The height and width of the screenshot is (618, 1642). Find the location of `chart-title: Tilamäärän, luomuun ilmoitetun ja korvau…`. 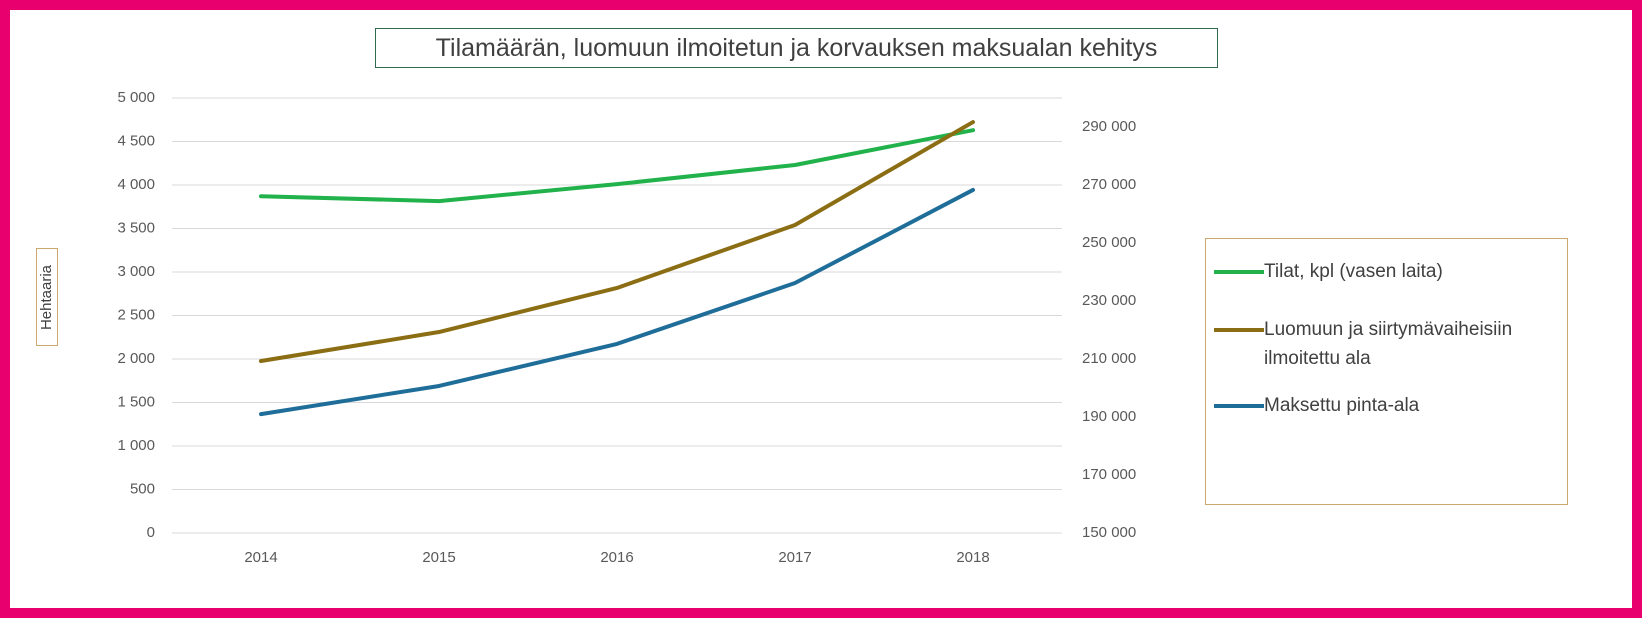

chart-title: Tilamäärän, luomuun ilmoitetun ja korvau… is located at coordinates (796, 48).